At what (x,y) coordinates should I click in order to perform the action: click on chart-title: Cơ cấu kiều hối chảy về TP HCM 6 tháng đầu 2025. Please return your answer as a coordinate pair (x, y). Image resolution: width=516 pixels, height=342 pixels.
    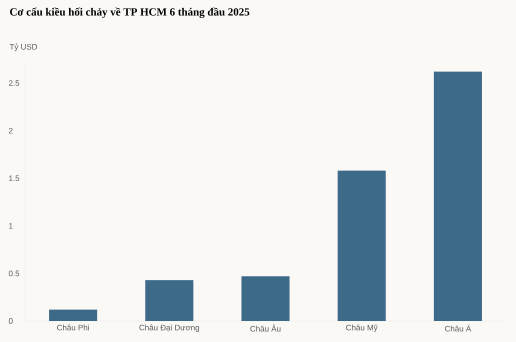
    Looking at the image, I should click on (130, 13).